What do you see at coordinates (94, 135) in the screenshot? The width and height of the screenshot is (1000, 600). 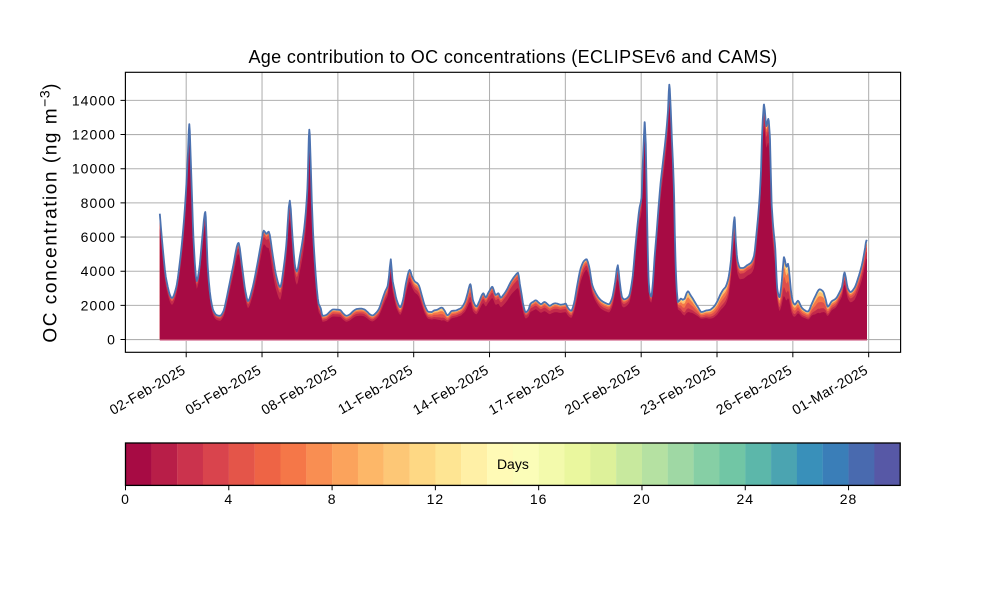 I see `svg-text: 12000` at bounding box center [94, 135].